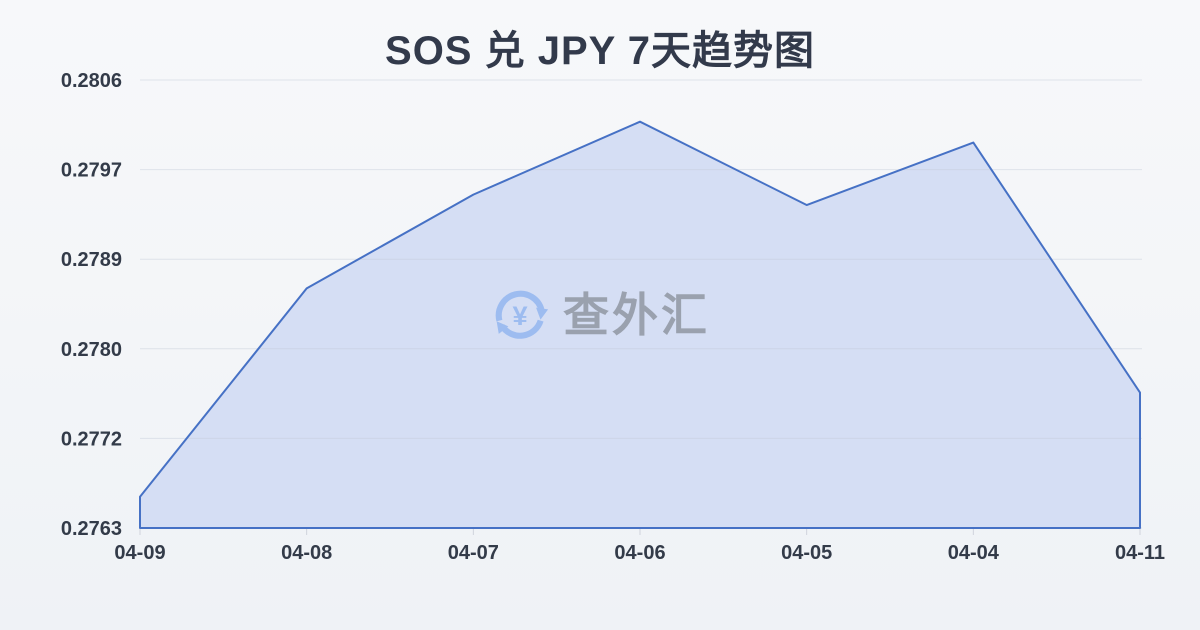 Image resolution: width=1200 pixels, height=630 pixels. What do you see at coordinates (806, 553) in the screenshot?
I see `x-axis-label: 04-05` at bounding box center [806, 553].